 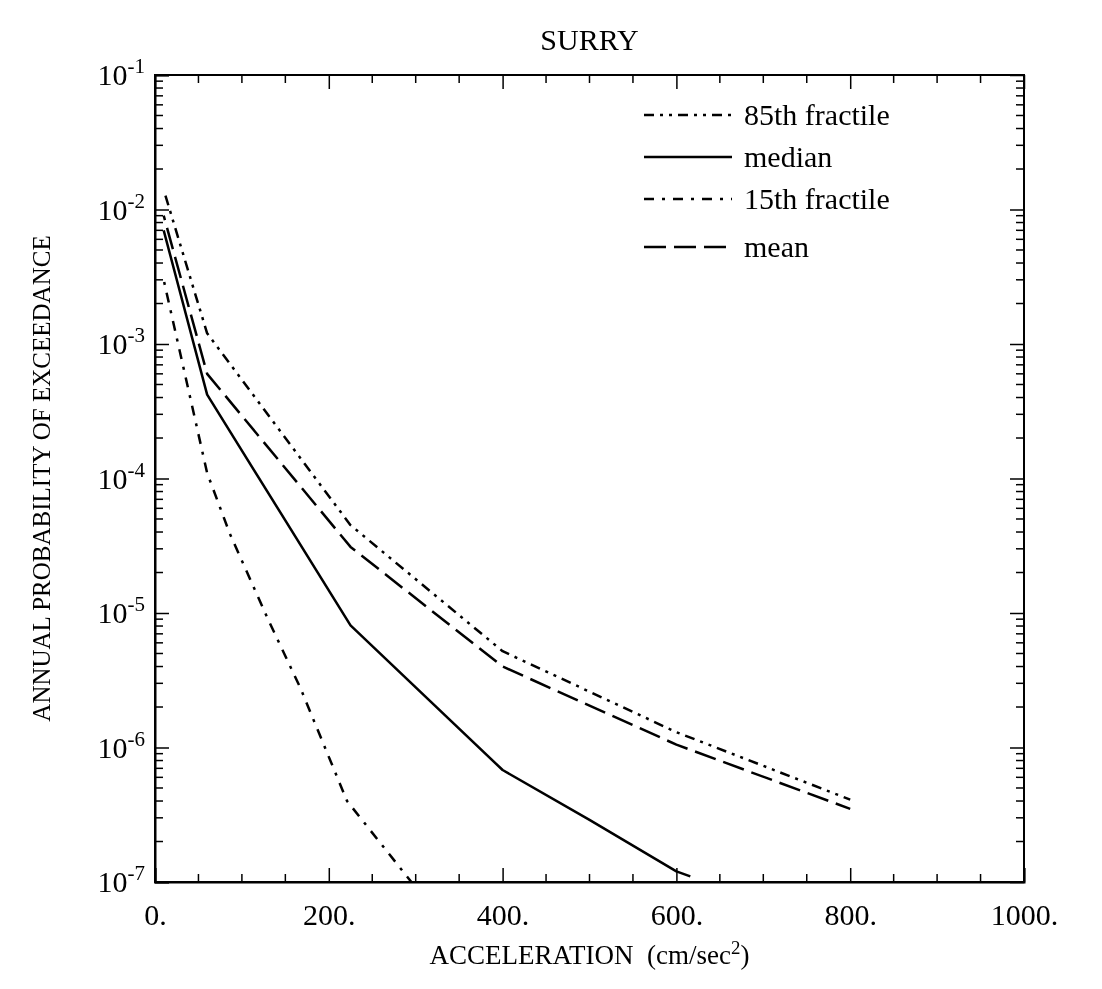 What do you see at coordinates (121, 207) in the screenshot?
I see `y-tick-label: 10$^{-2}$` at bounding box center [121, 207].